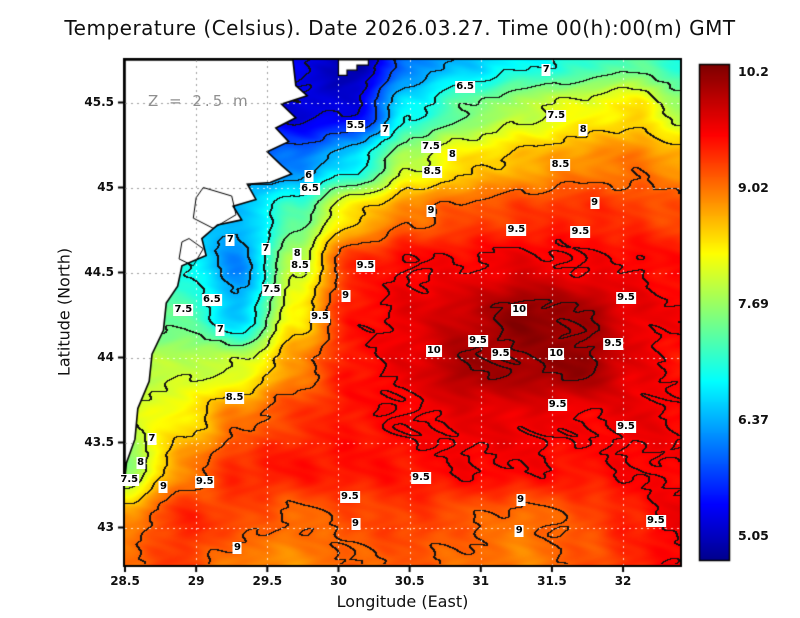 This screenshot has width=800, height=618. What do you see at coordinates (199, 101) in the screenshot?
I see `depth-annotation: Z = 2.5 m` at bounding box center [199, 101].